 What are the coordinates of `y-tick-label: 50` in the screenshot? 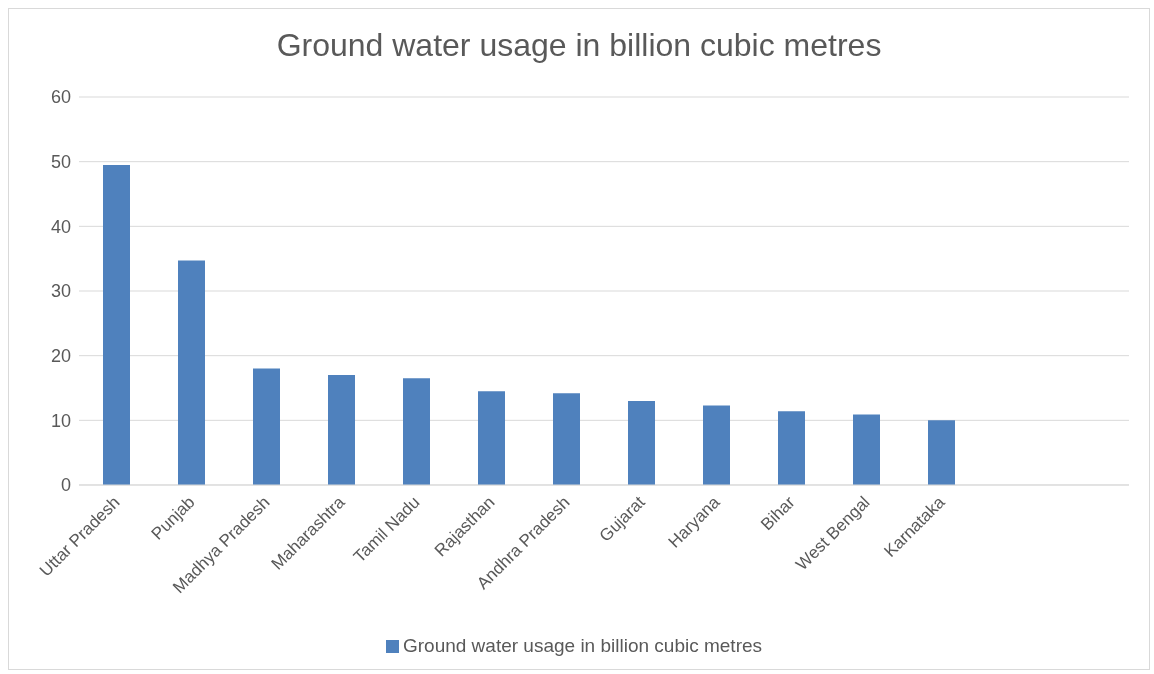 It's located at (60, 162).